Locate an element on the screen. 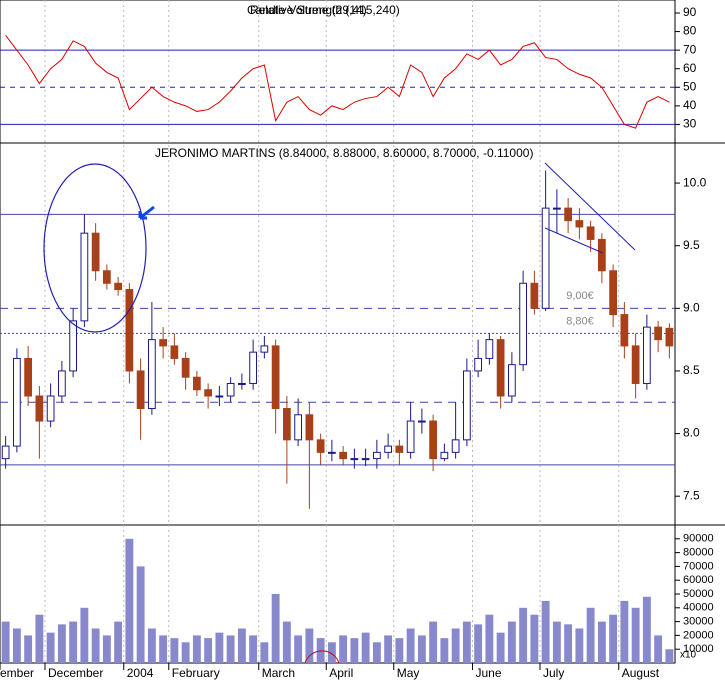  x-tick-label: February is located at coordinates (196, 673).